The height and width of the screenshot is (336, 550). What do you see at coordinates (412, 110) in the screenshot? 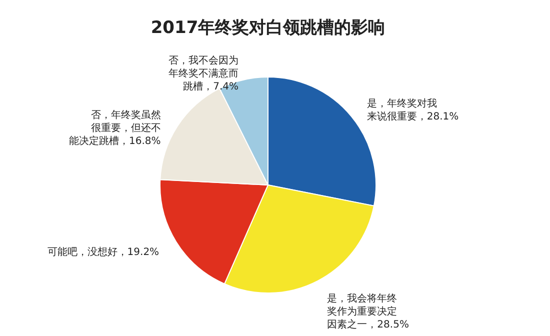
I see `slice-label: 是，年终奖对我来说很重要，28.1%` at bounding box center [412, 110].